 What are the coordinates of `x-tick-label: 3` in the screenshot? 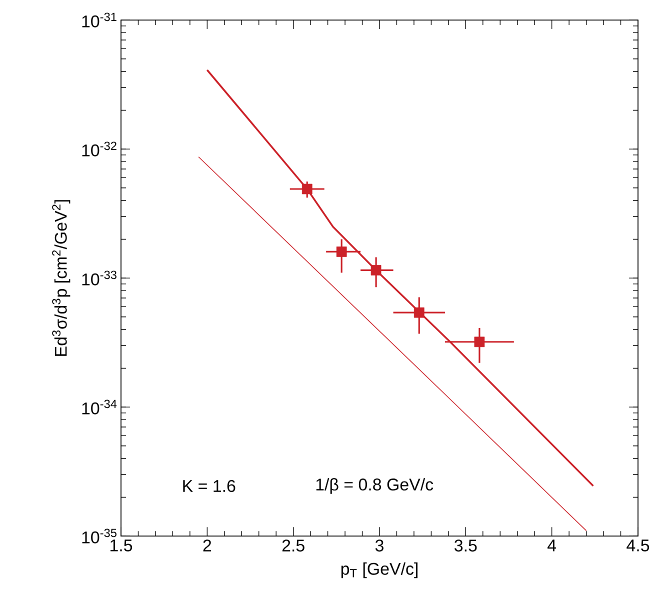 It's located at (379, 546).